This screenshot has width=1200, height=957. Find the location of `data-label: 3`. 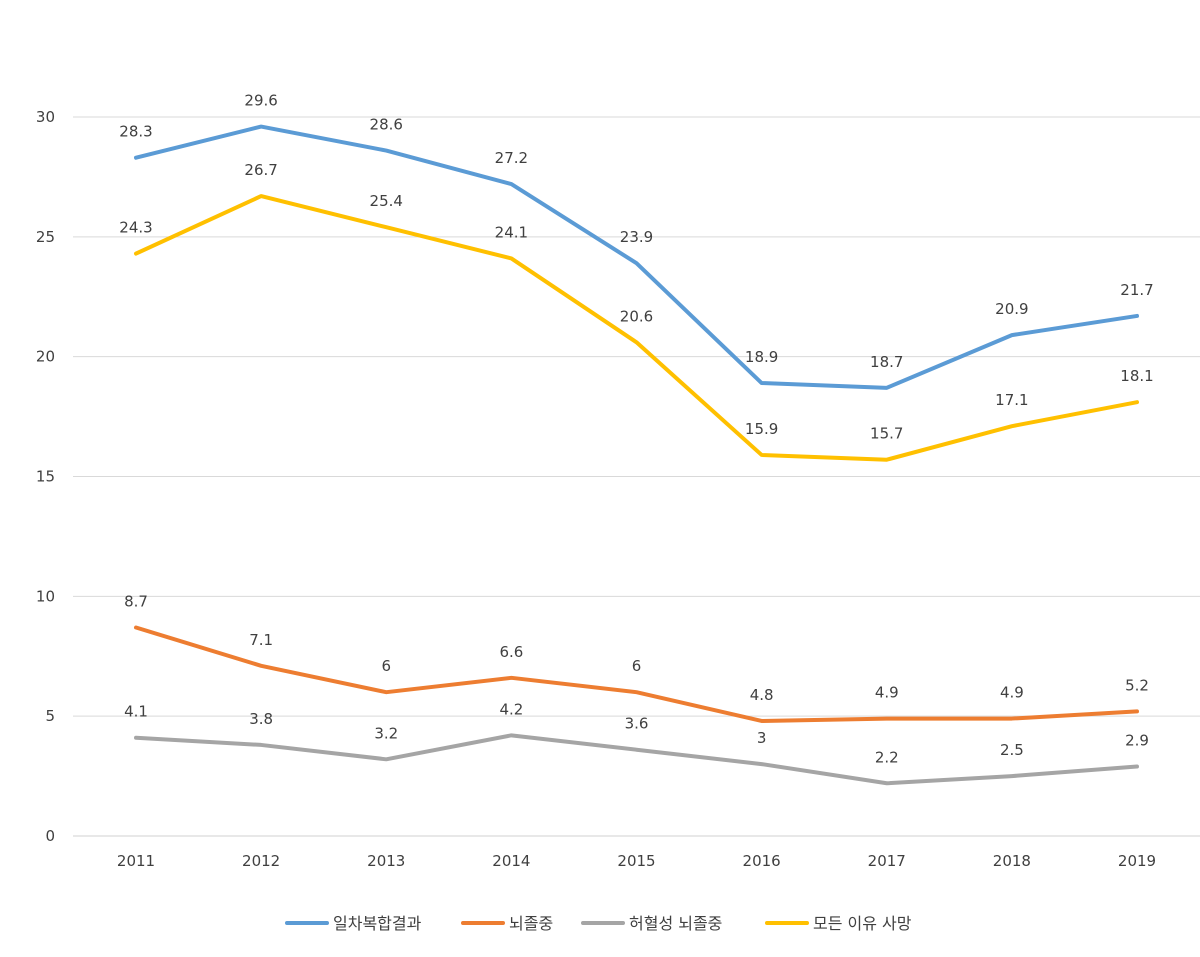

data-label: 3 is located at coordinates (762, 738).